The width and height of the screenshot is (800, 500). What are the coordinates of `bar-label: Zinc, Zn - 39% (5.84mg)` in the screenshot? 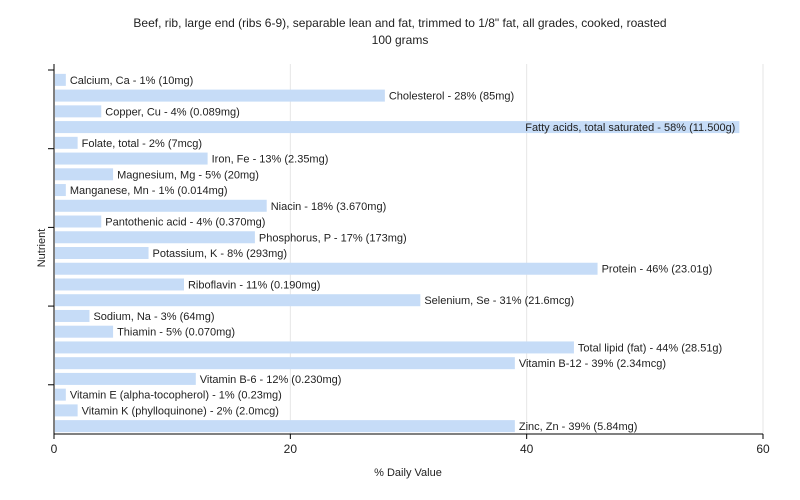 It's located at (578, 427).